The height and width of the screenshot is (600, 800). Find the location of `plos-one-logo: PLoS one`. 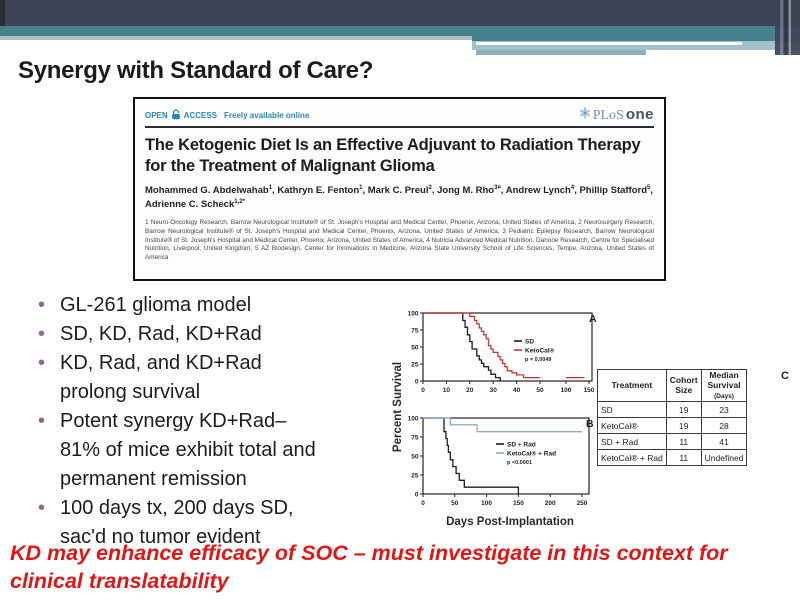

plos-one-logo: PLoS one is located at coordinates (616, 115).